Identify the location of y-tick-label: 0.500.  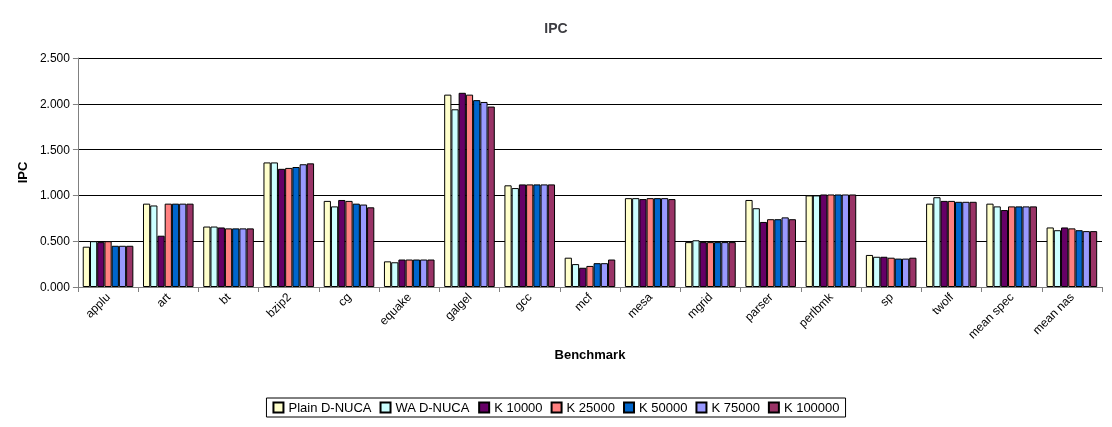
(55, 241).